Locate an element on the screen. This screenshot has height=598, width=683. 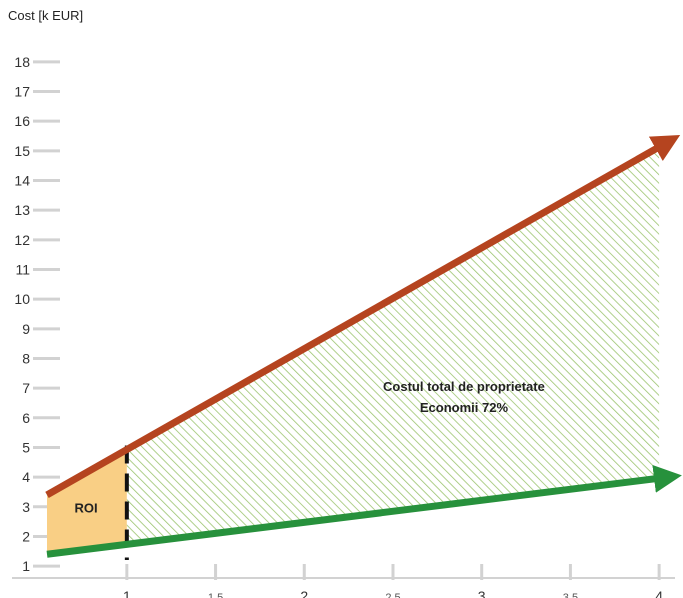
savings-label: Economii 72% is located at coordinates (464, 407).